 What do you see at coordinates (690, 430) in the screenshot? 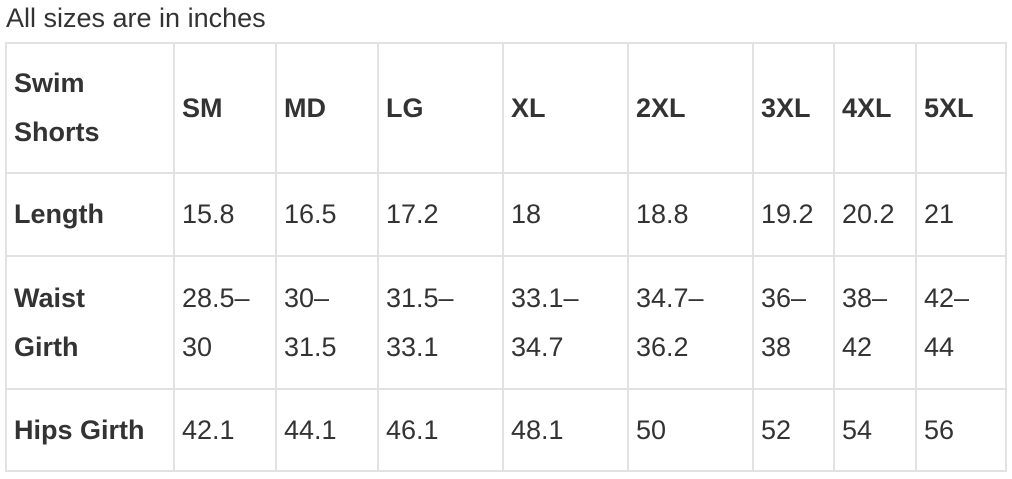
I see `table-cell: 50` at bounding box center [690, 430].